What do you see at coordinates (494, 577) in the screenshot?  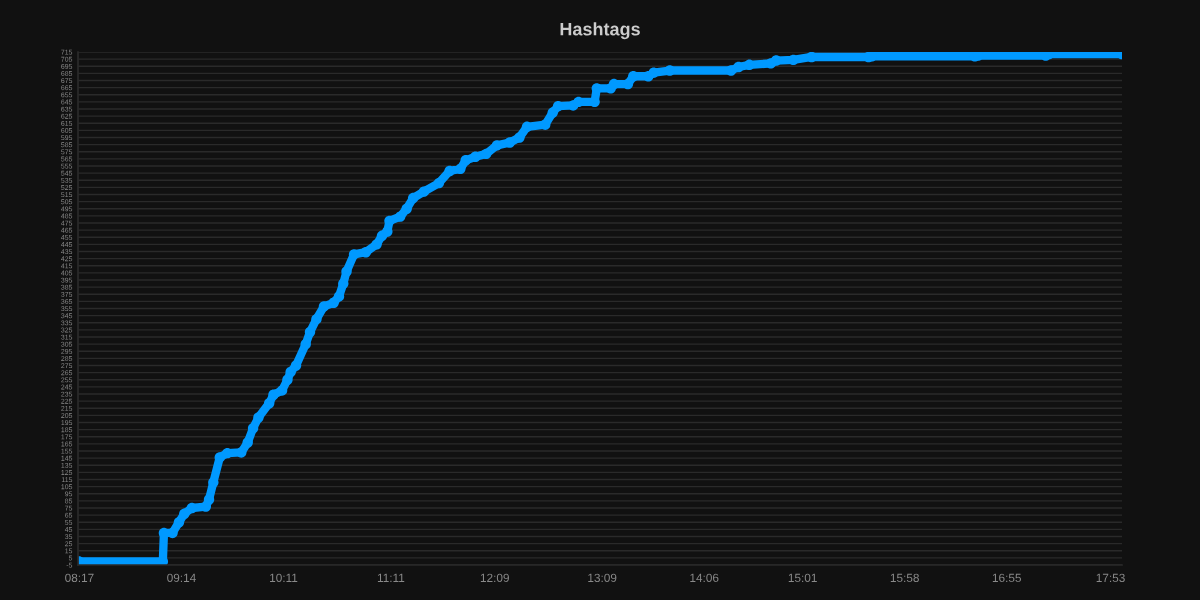 I see `x-tick-label: 12:09` at bounding box center [494, 577].